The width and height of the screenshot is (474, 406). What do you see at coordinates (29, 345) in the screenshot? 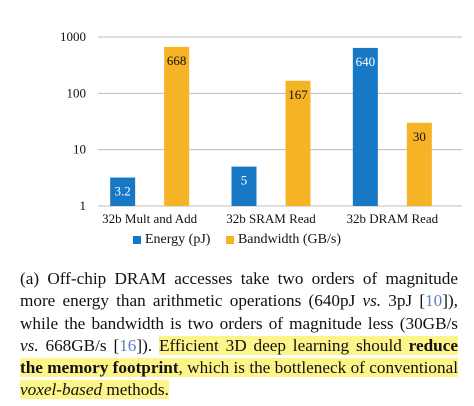
I see `caption-vs-2: vs.` at bounding box center [29, 345].